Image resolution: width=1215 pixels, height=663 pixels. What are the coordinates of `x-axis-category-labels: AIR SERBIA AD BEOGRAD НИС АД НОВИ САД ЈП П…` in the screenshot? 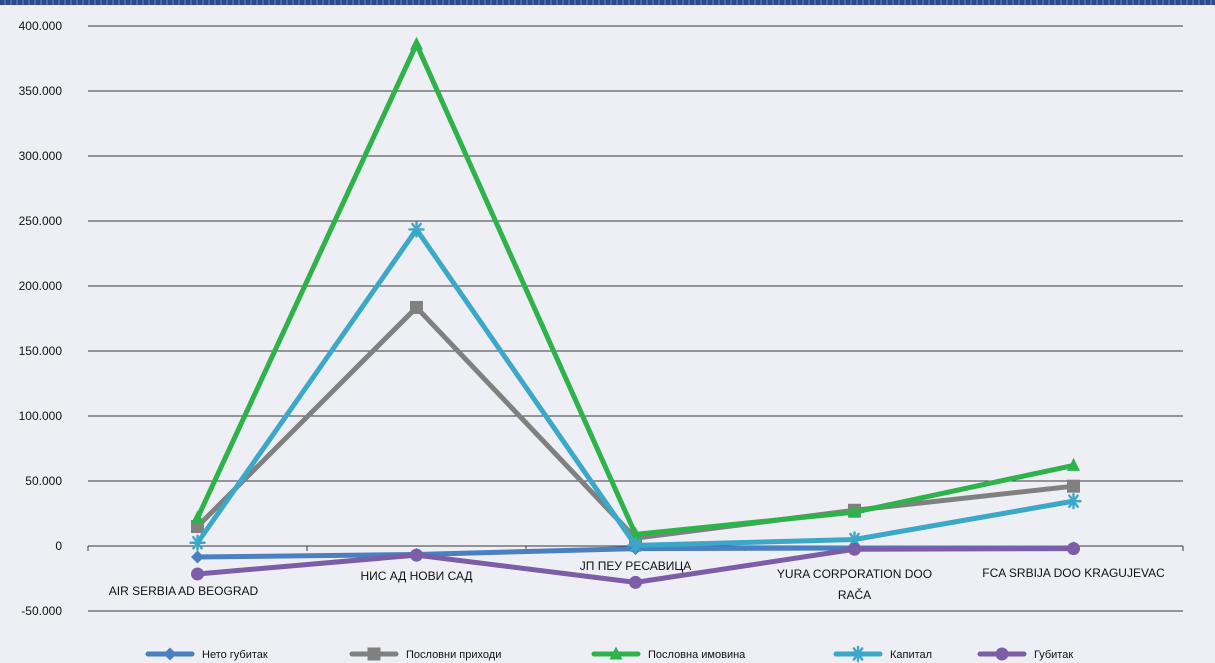 It's located at (637, 580).